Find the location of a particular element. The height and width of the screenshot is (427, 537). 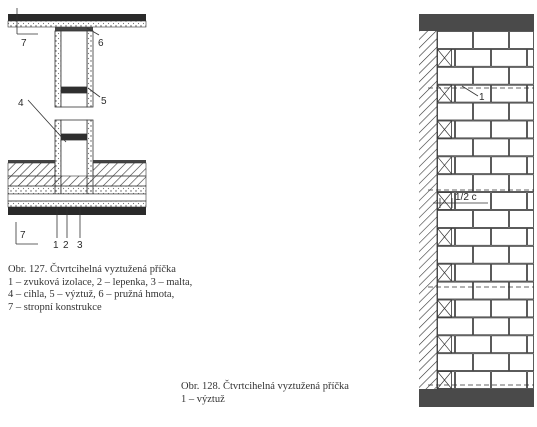

fig128-side-wall is located at coordinates (428, 210).